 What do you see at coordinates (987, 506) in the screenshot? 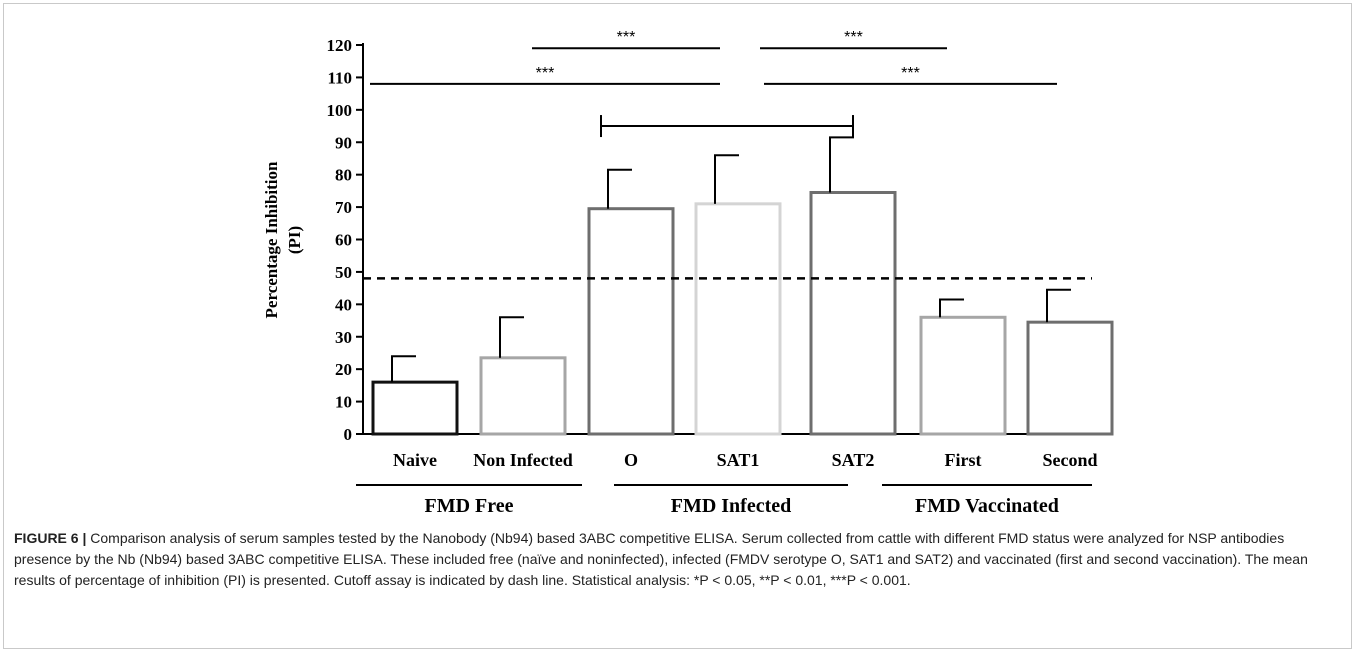
I see `group-label: FMD Vaccinated` at bounding box center [987, 506].